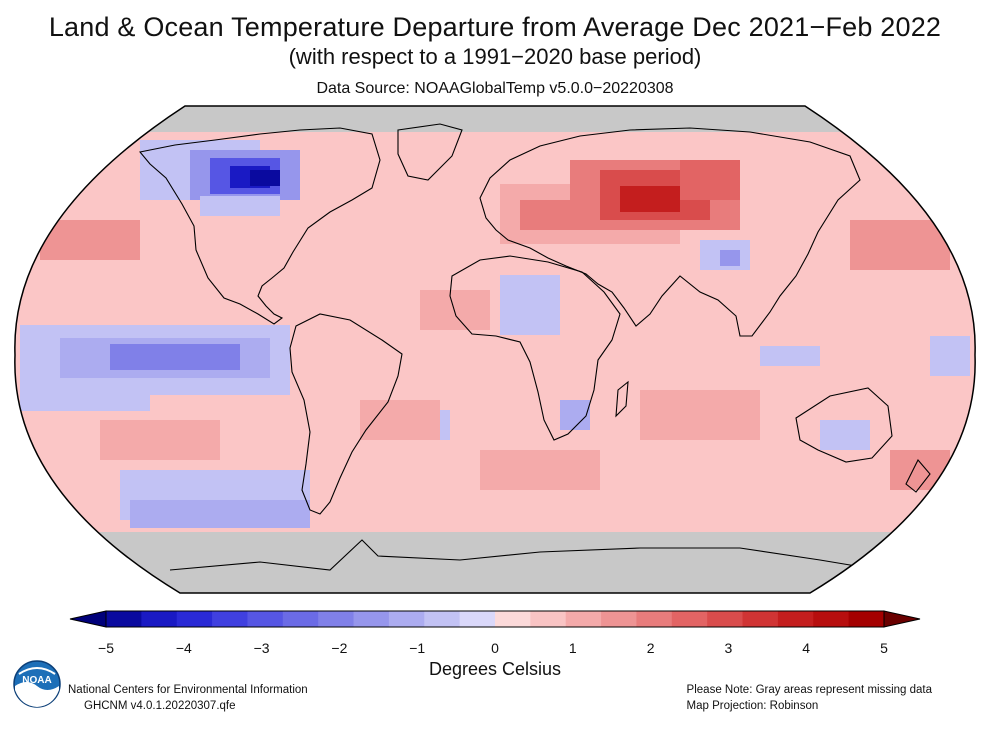  What do you see at coordinates (651, 647) in the screenshot?
I see `colorbar-tick-label: 2` at bounding box center [651, 647].